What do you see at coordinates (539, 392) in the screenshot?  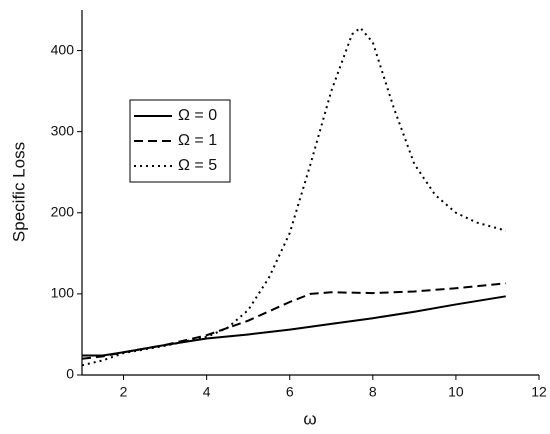 I see `x-tick-label: 12` at bounding box center [539, 392].